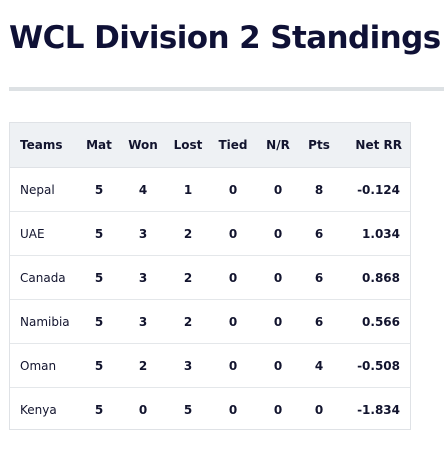 The image size is (444, 449). I want to click on won-cell: 2, so click(143, 365).